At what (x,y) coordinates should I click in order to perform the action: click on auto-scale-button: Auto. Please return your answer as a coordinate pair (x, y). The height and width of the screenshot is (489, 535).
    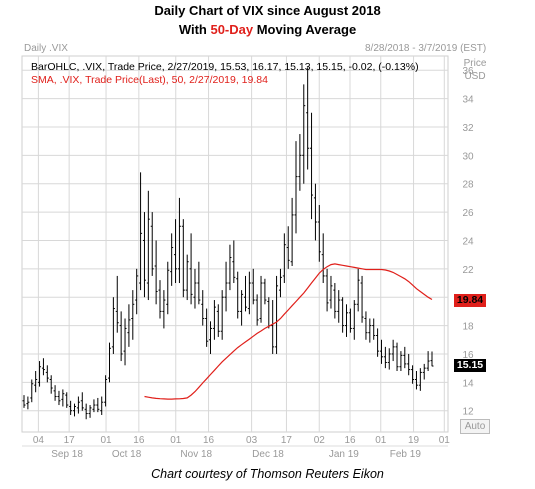
    Looking at the image, I should click on (475, 426).